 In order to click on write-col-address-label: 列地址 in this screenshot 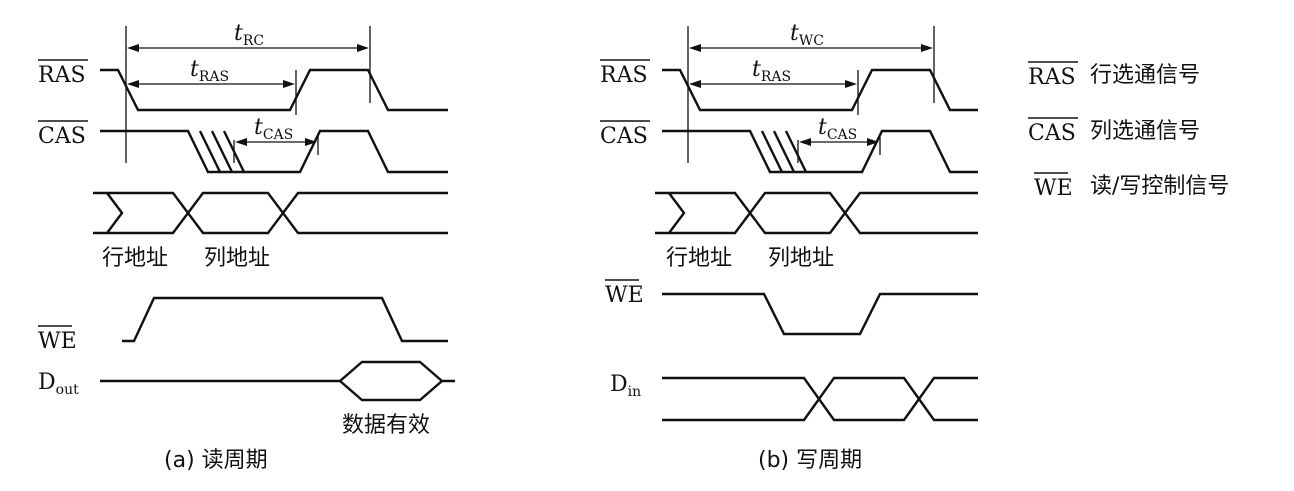, I will do `click(801, 258)`.